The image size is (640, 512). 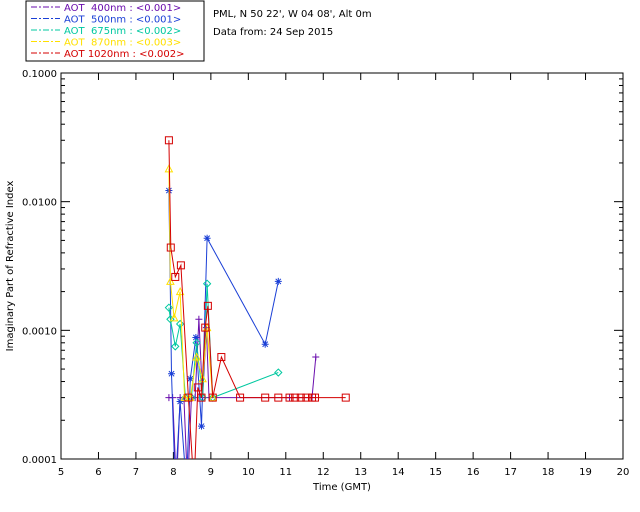 What do you see at coordinates (39, 203) in the screenshot?
I see `y-tick-label: 0.0100` at bounding box center [39, 203].